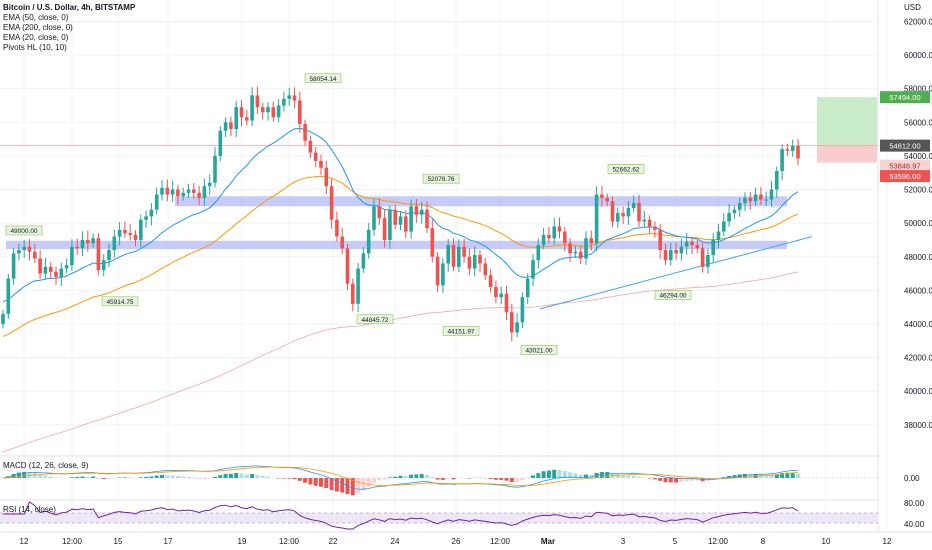  What do you see at coordinates (914, 503) in the screenshot?
I see `rsi-tick-label: 80.00` at bounding box center [914, 503].